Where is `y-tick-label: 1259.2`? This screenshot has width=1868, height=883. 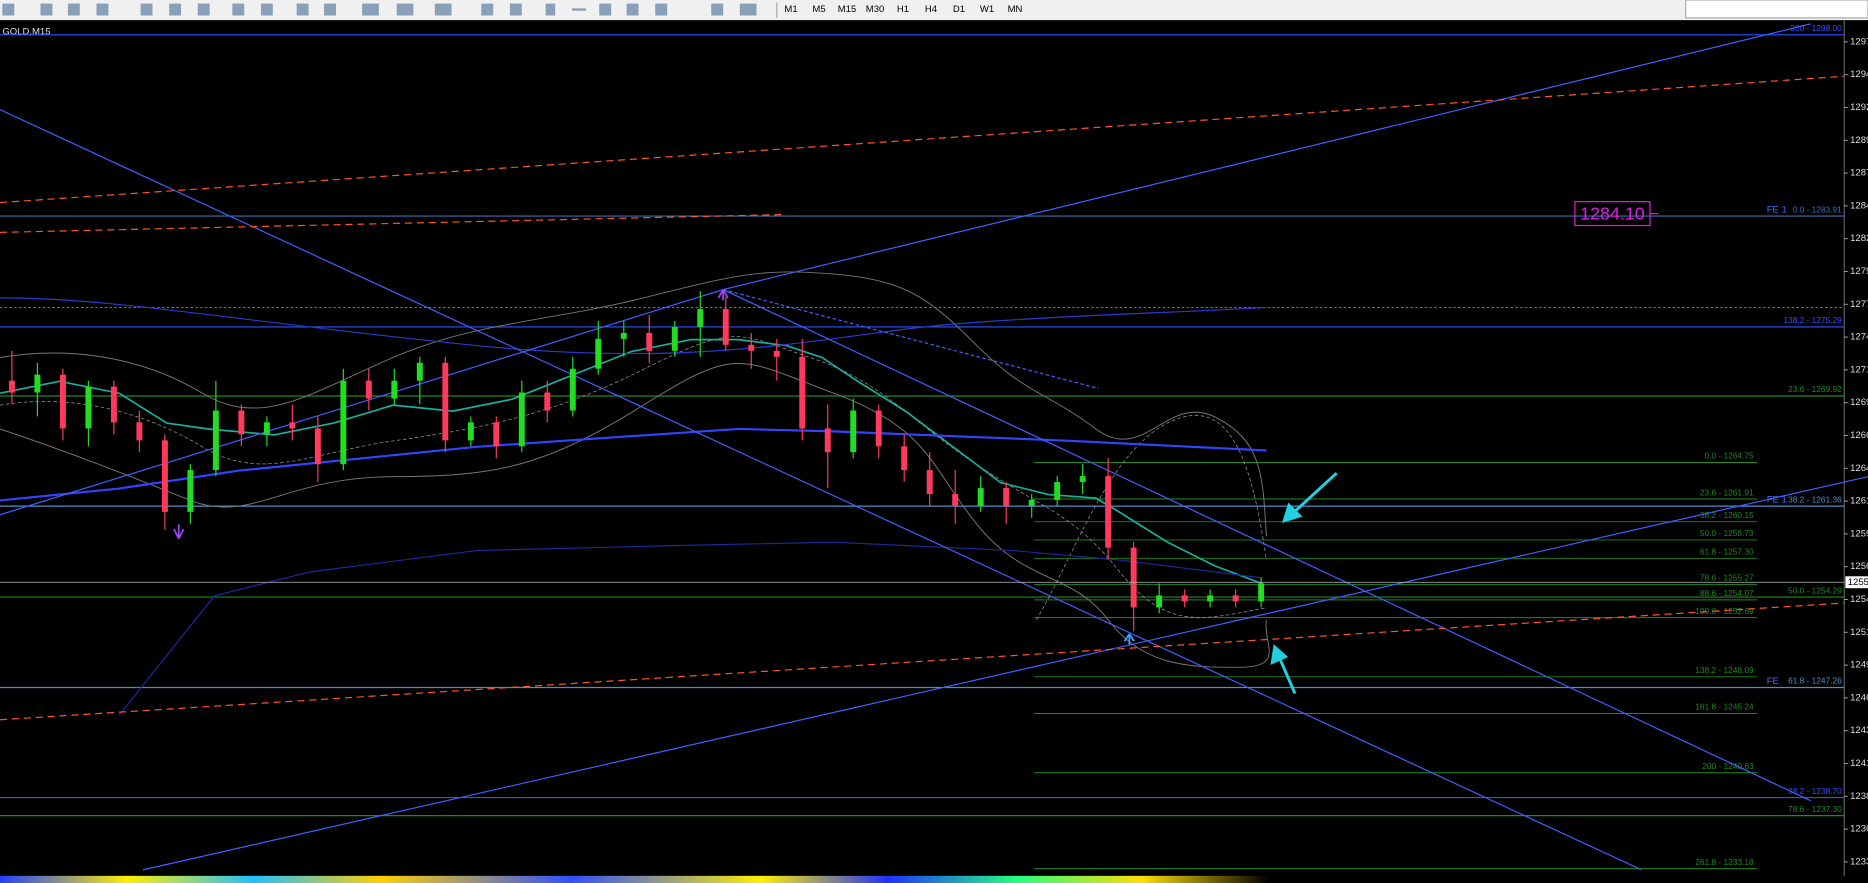
y-tick-label: 1259.2 is located at coordinates (1859, 533).